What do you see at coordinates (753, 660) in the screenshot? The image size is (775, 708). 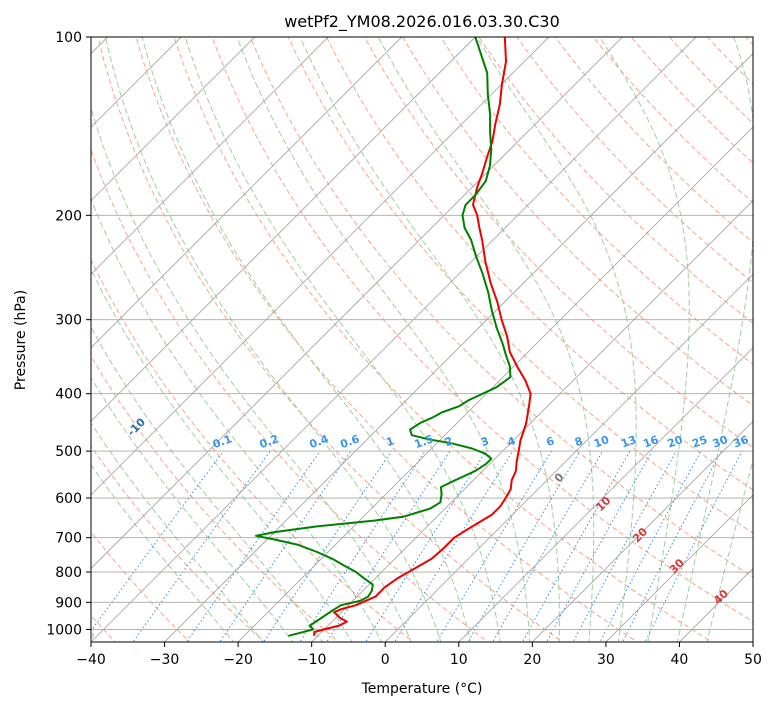 I see `x-tick-label: 50` at bounding box center [753, 660].